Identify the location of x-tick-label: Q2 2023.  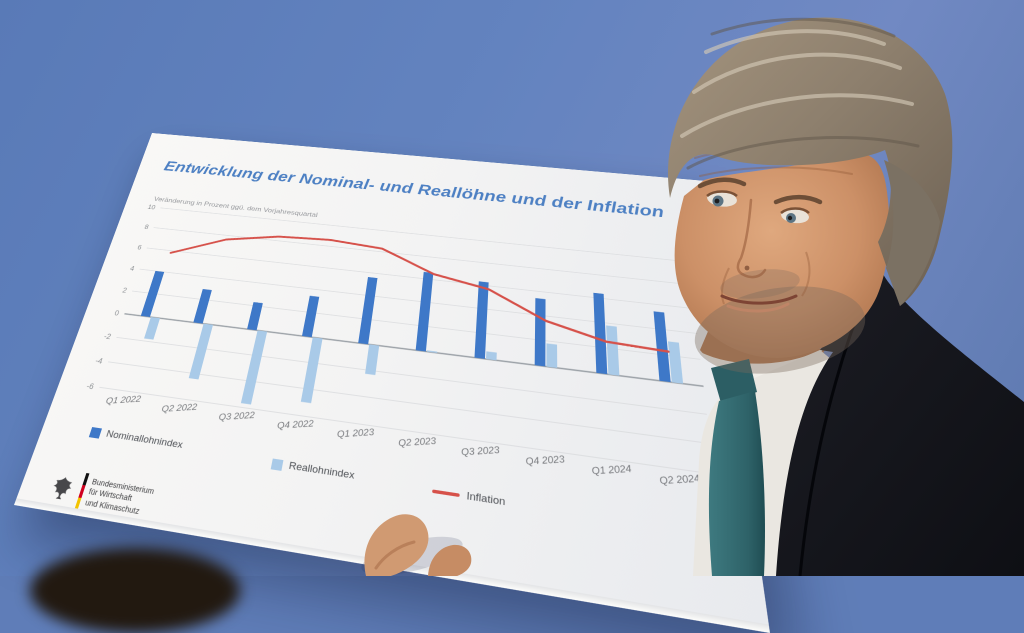
(418, 442).